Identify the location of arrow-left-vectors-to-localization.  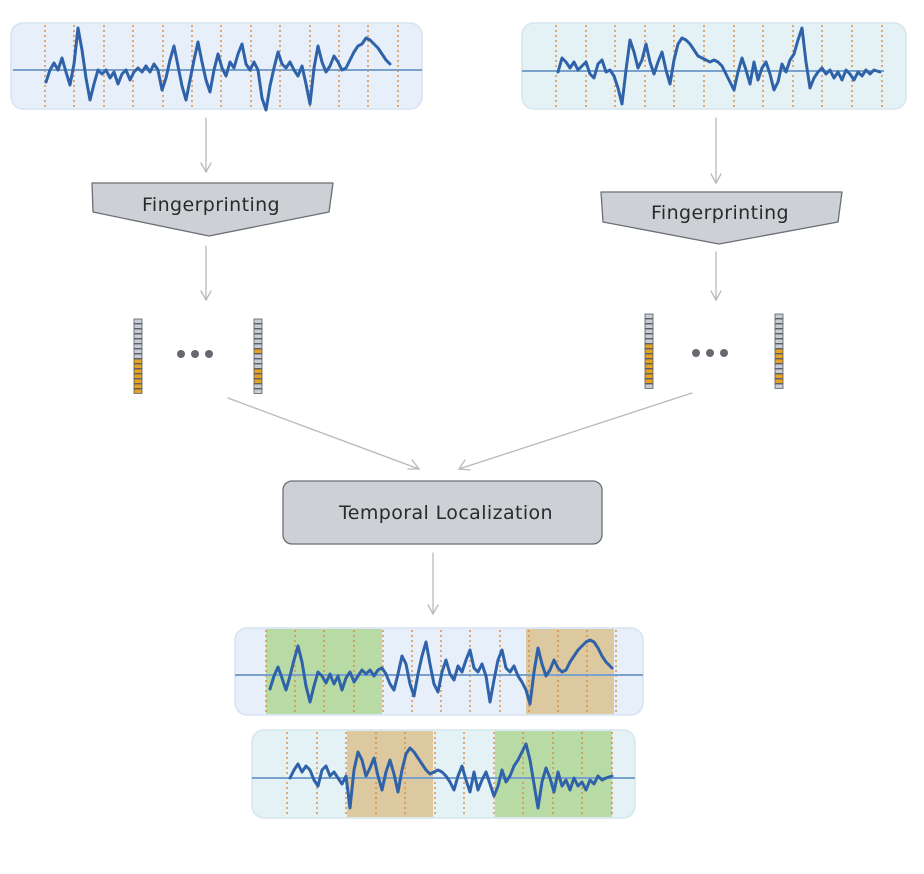
(324, 433).